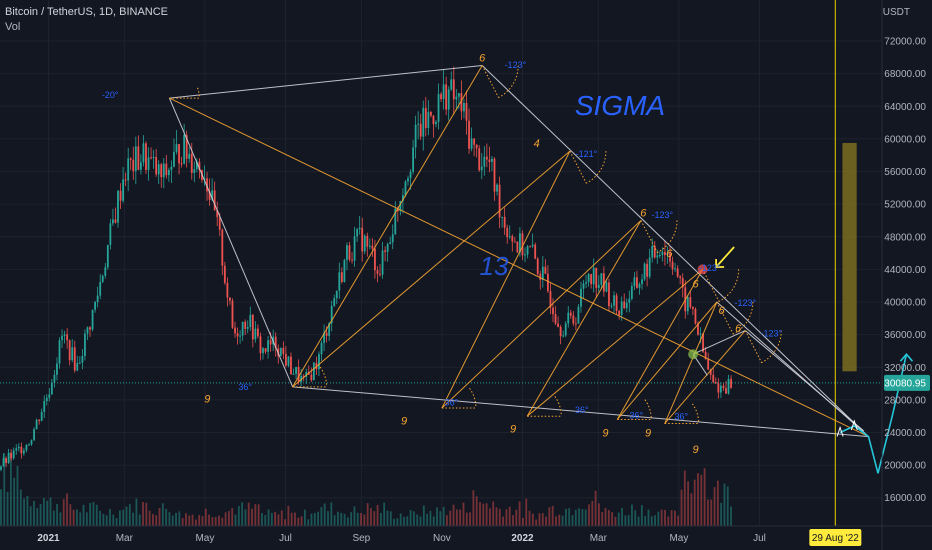 This screenshot has height=550, width=932. I want to click on currency-label: USDT, so click(896, 12).